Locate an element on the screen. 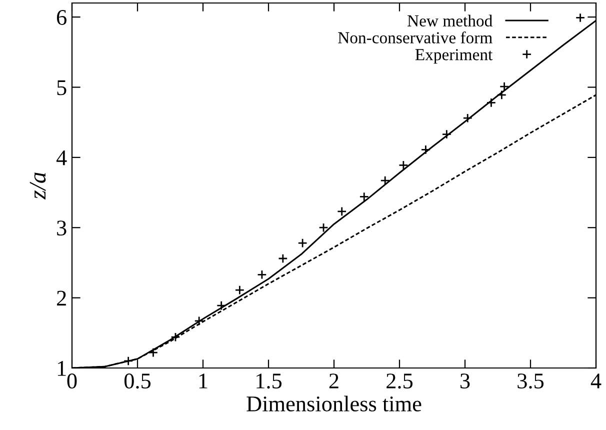 The height and width of the screenshot is (430, 606). y-tick-label: 2 is located at coordinates (61, 298).